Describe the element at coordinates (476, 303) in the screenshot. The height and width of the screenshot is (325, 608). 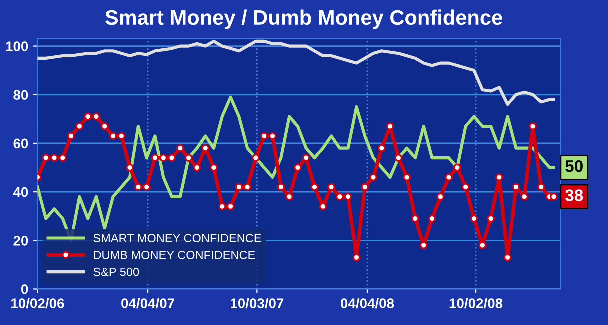
I see `x-tick-label: 10/02/08` at that location.